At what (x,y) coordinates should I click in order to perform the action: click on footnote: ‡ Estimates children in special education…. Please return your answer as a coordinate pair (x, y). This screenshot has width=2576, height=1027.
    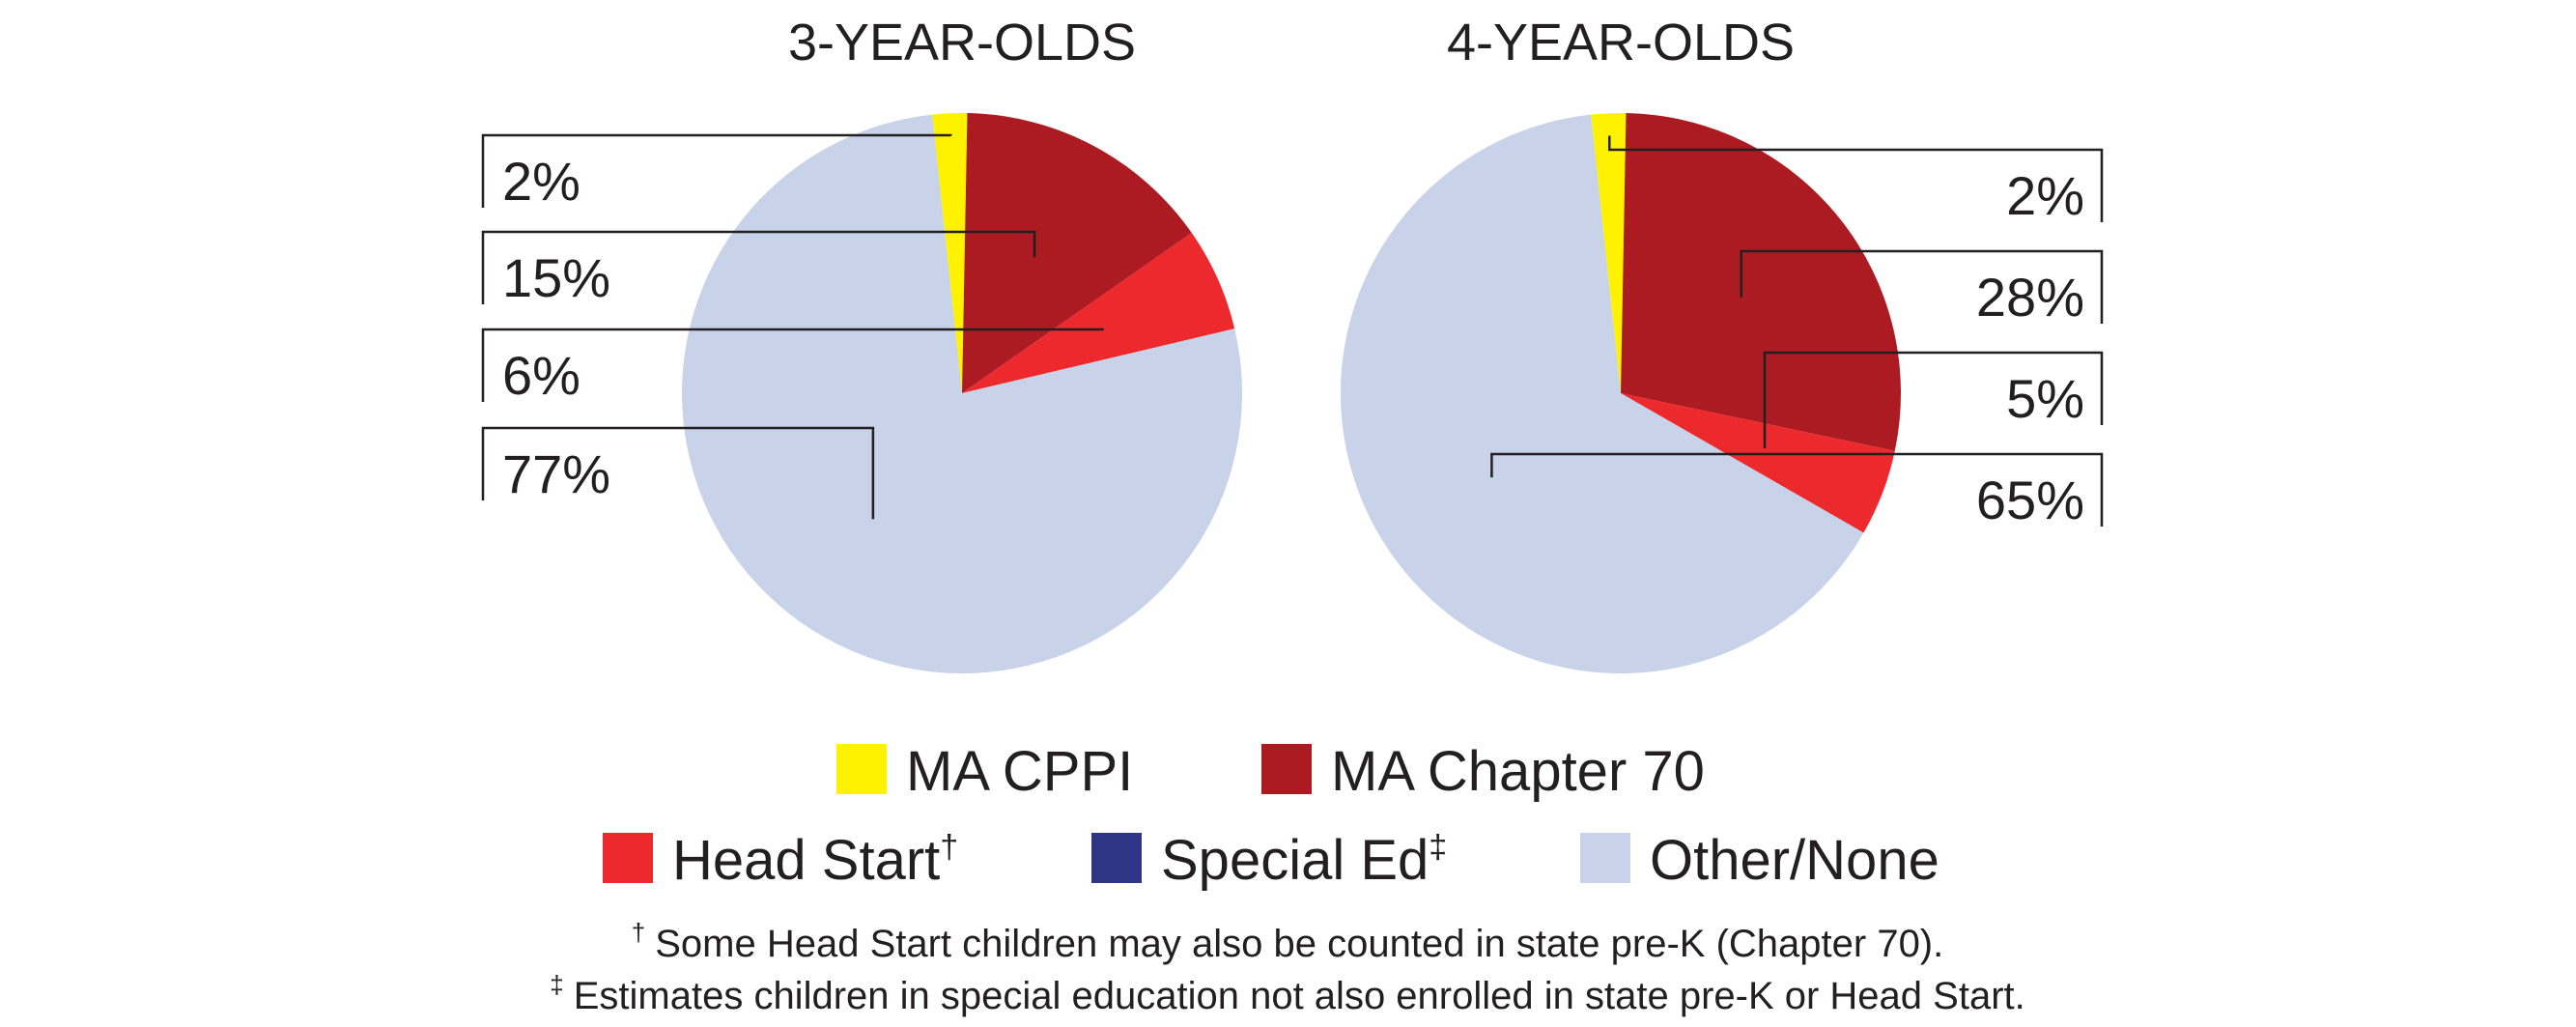
    Looking at the image, I should click on (1287, 994).